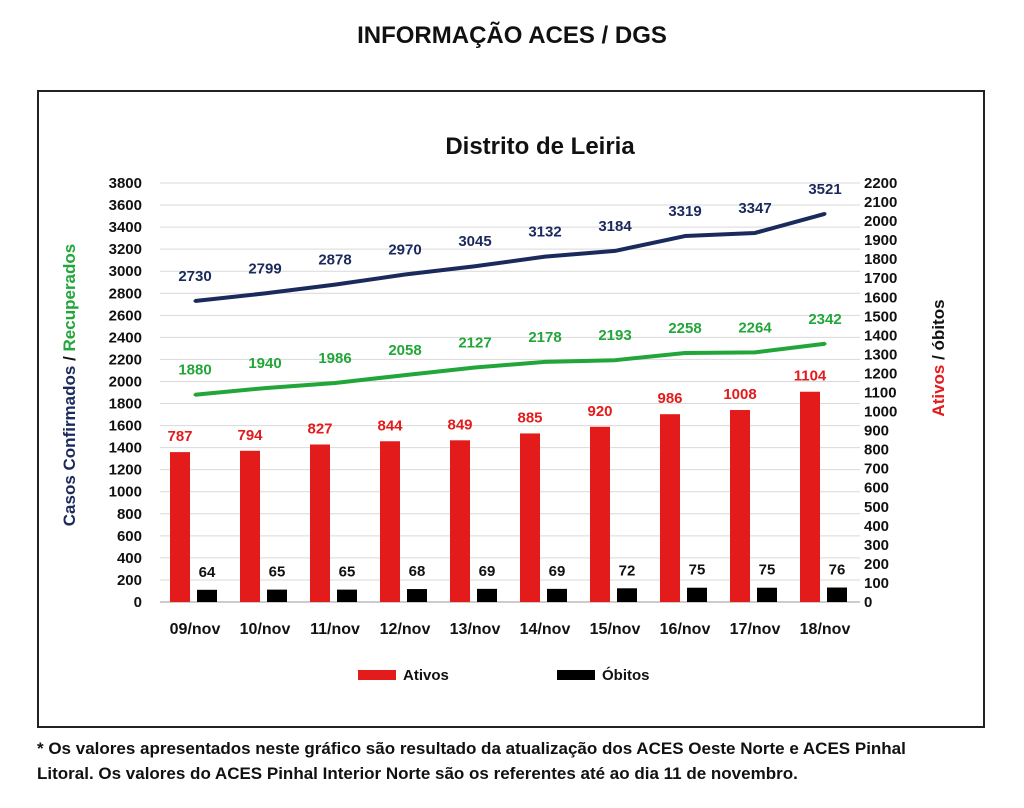  Describe the element at coordinates (125, 293) in the screenshot. I see `left-tick-label: 2800` at that location.